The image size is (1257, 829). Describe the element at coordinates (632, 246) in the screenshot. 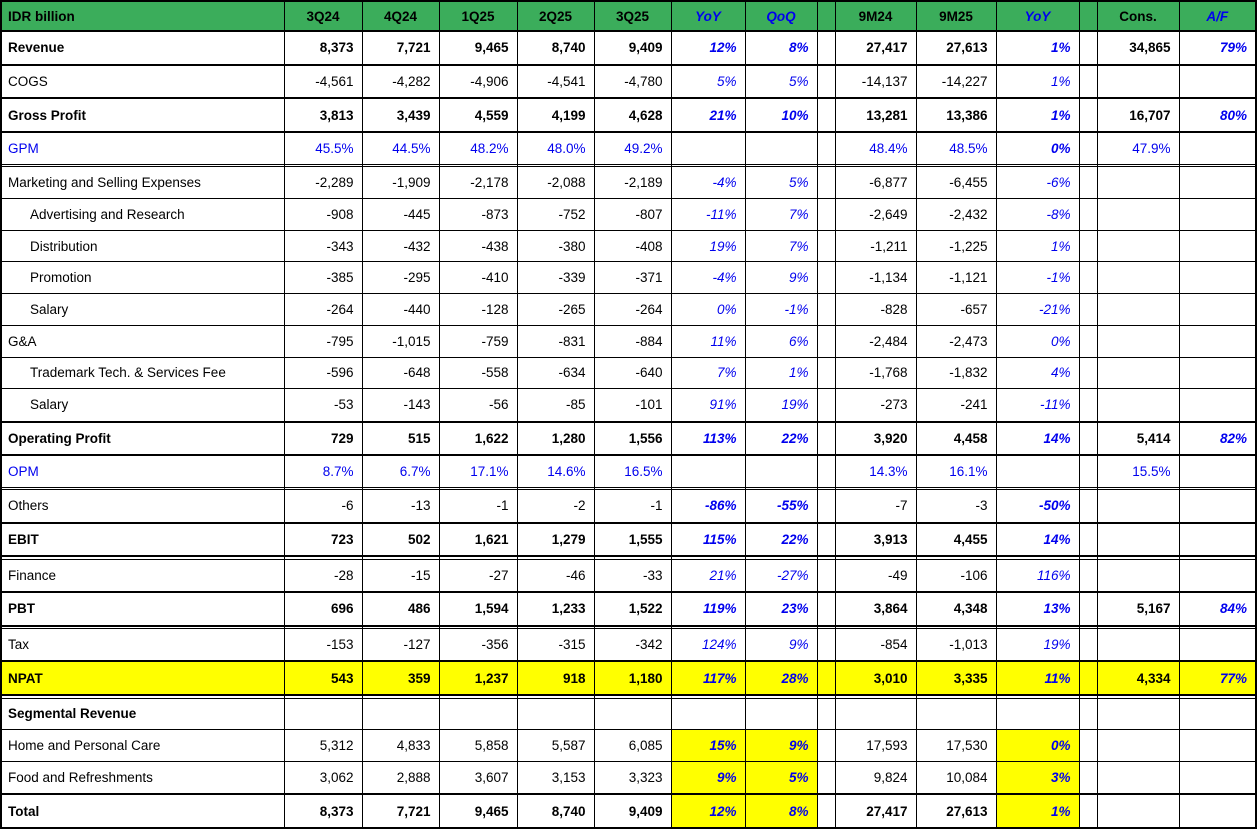

I see `cell-r7-distribution-3q25: -408` at that location.